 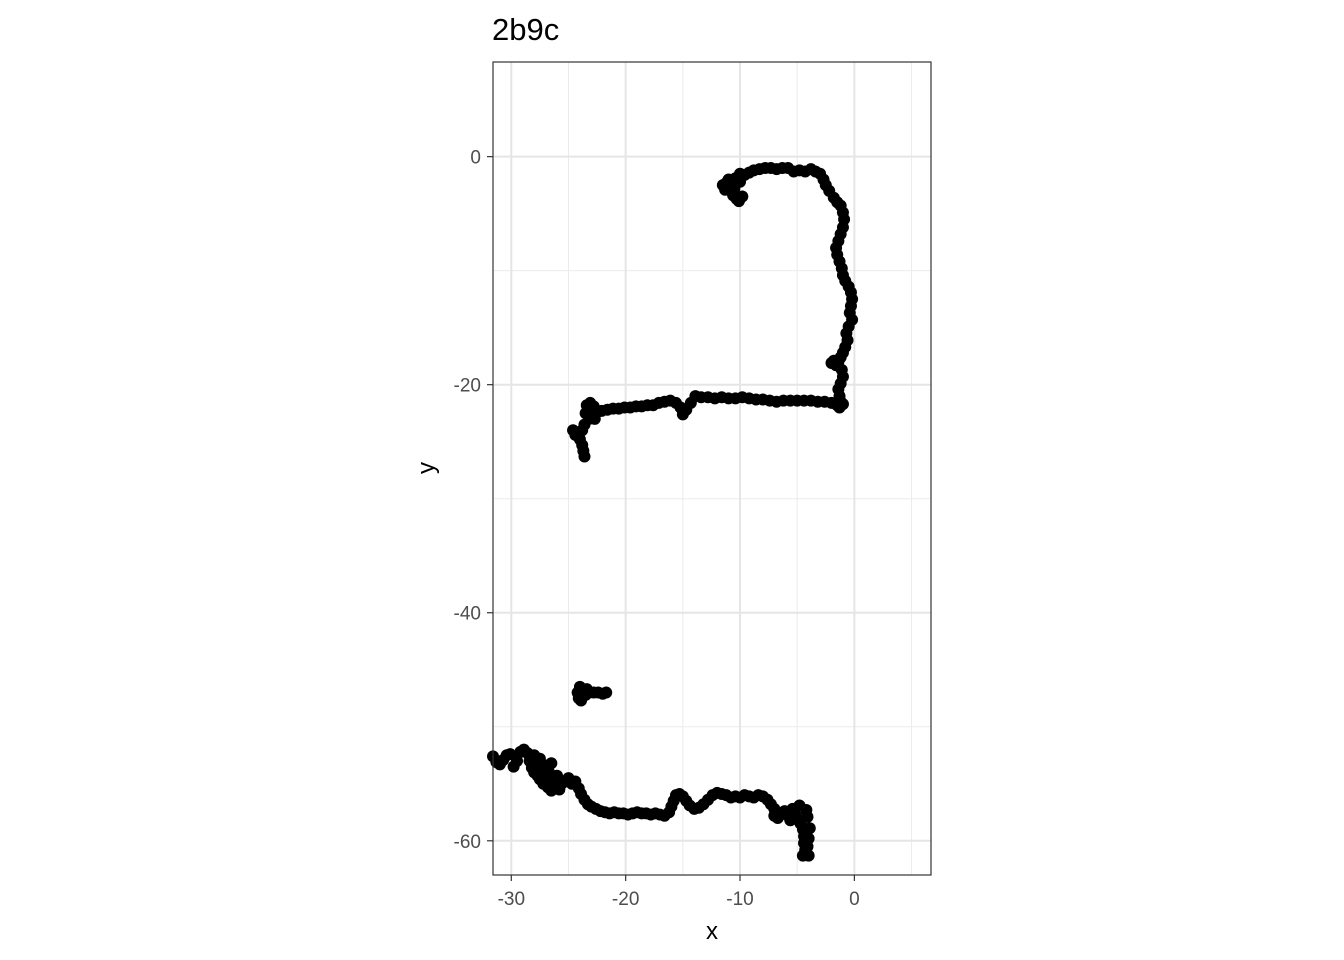 I want to click on y-axis-ticks: 0 -20 -40 -60, so click(x=473, y=500).